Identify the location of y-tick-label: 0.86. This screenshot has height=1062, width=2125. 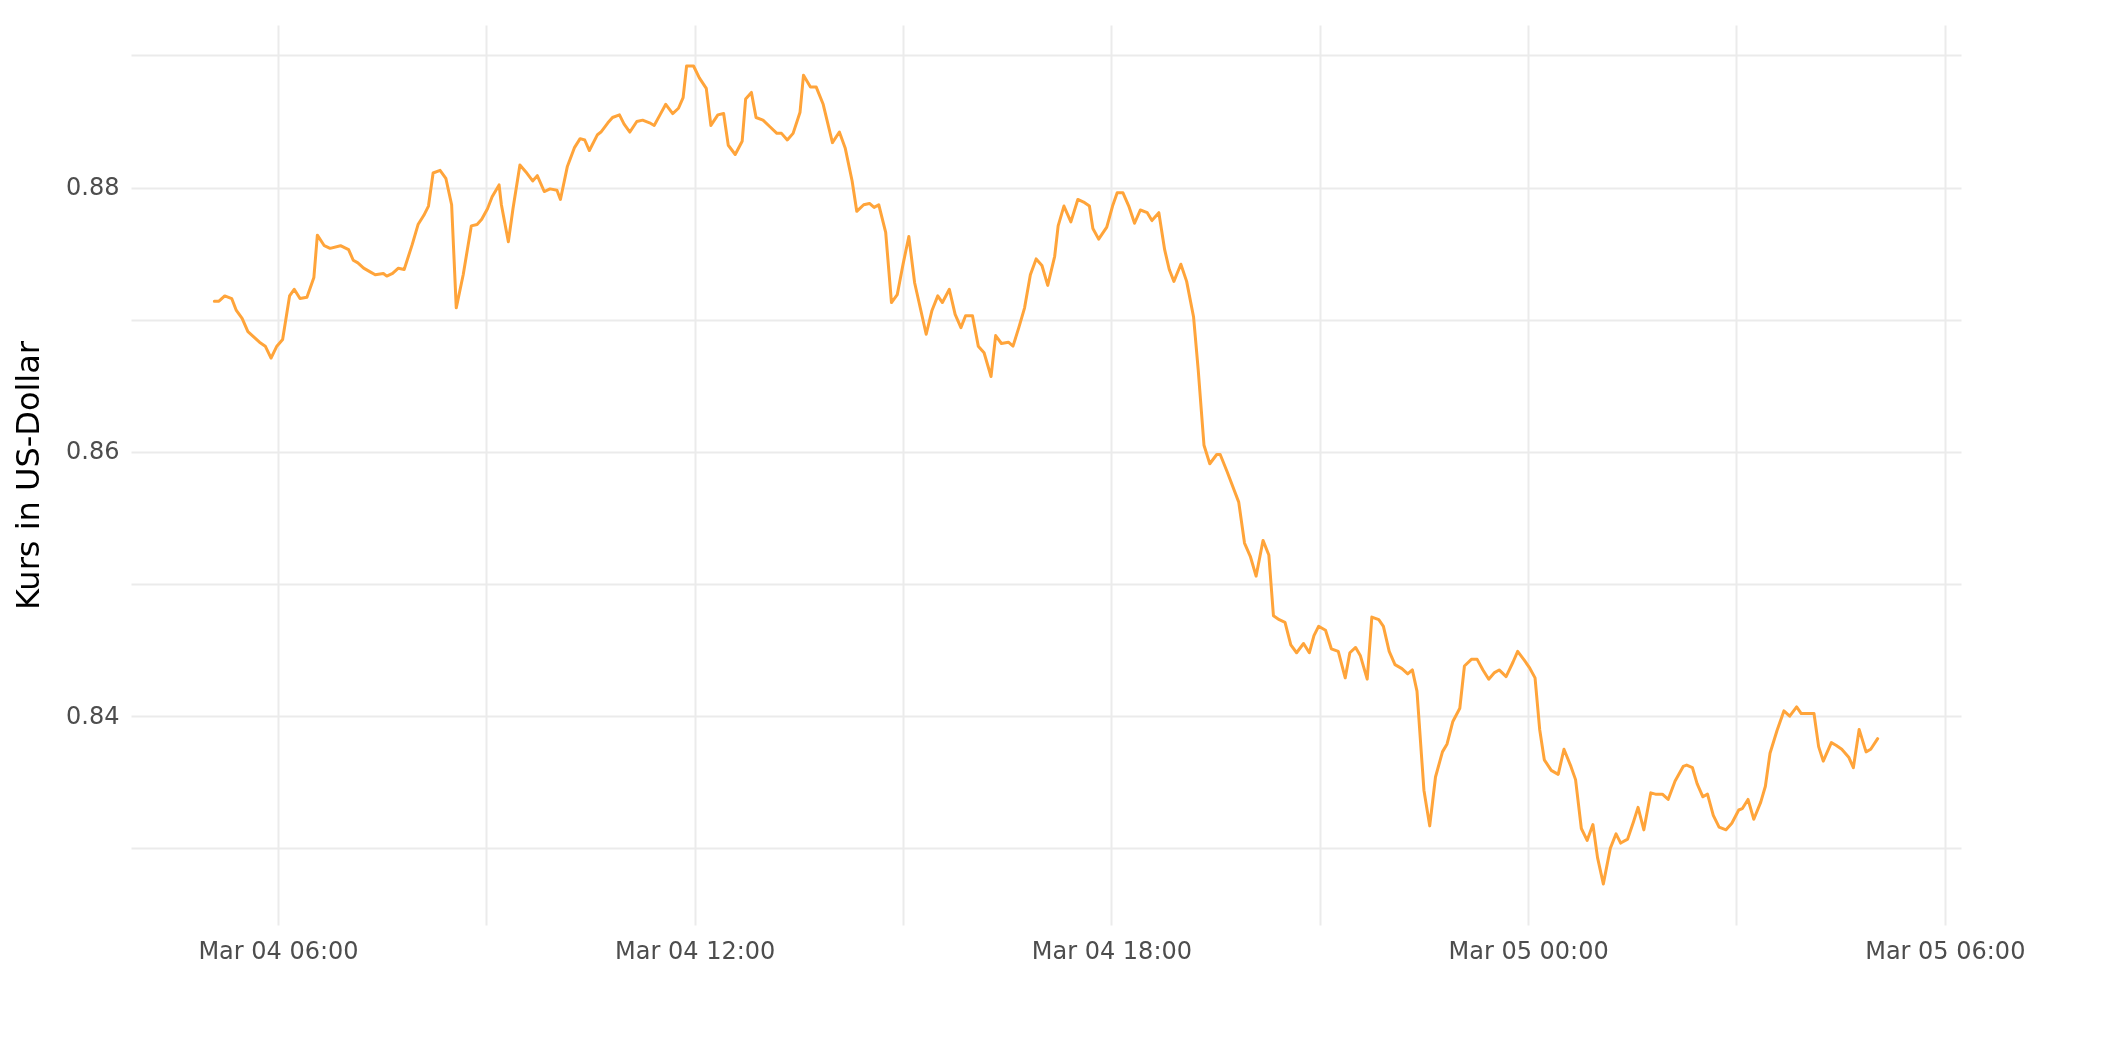
(93, 451).